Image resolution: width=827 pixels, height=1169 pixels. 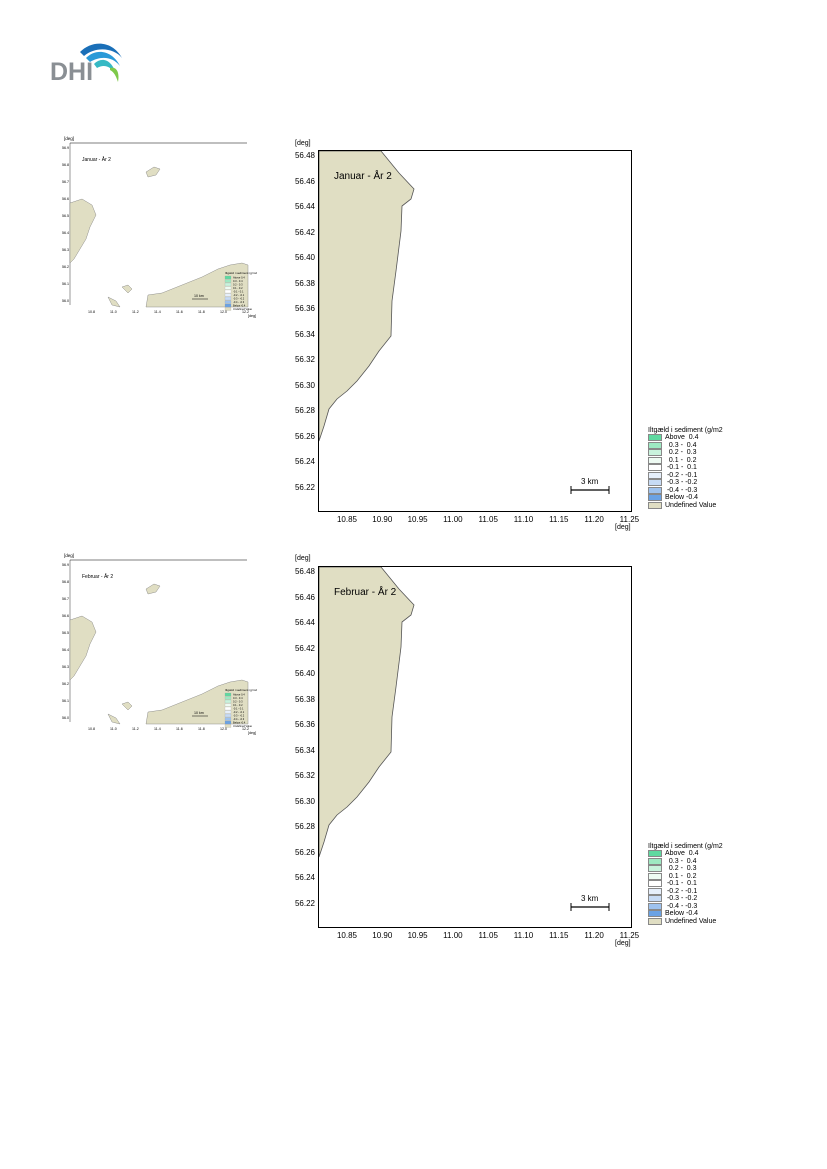 I want to click on x-tick-label: 11.20, so click(x=594, y=935).